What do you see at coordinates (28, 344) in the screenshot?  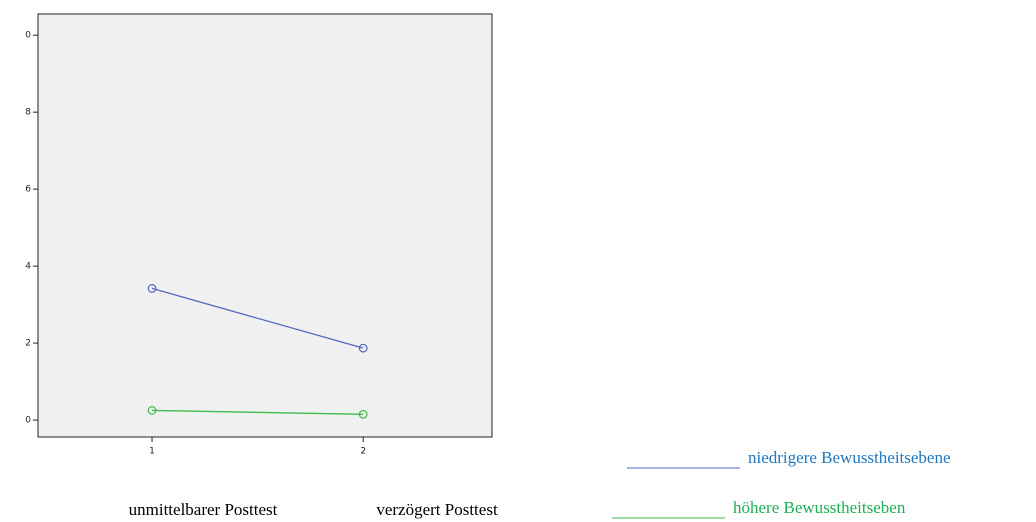 I see `y-tick-label: 2` at bounding box center [28, 344].